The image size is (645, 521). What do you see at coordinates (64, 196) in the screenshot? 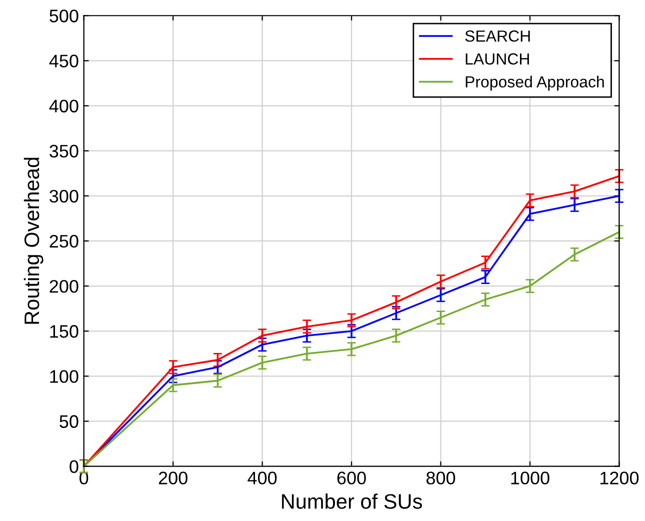
I see `y-tick-label: 300` at bounding box center [64, 196].